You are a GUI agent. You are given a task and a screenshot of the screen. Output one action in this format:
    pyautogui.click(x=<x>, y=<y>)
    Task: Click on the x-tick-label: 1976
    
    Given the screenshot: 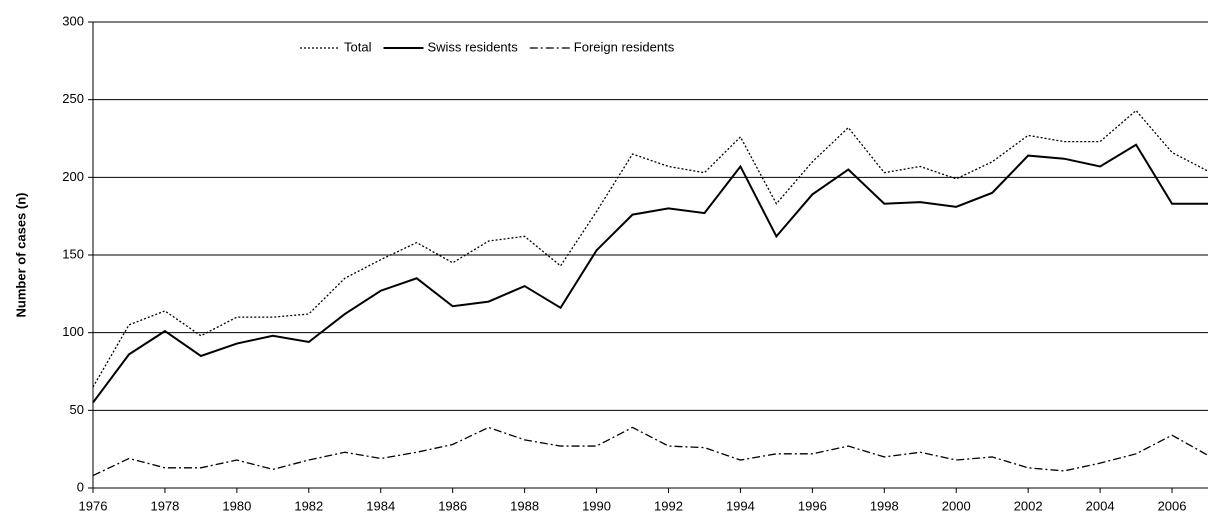 What is the action you would take?
    pyautogui.click(x=93, y=505)
    